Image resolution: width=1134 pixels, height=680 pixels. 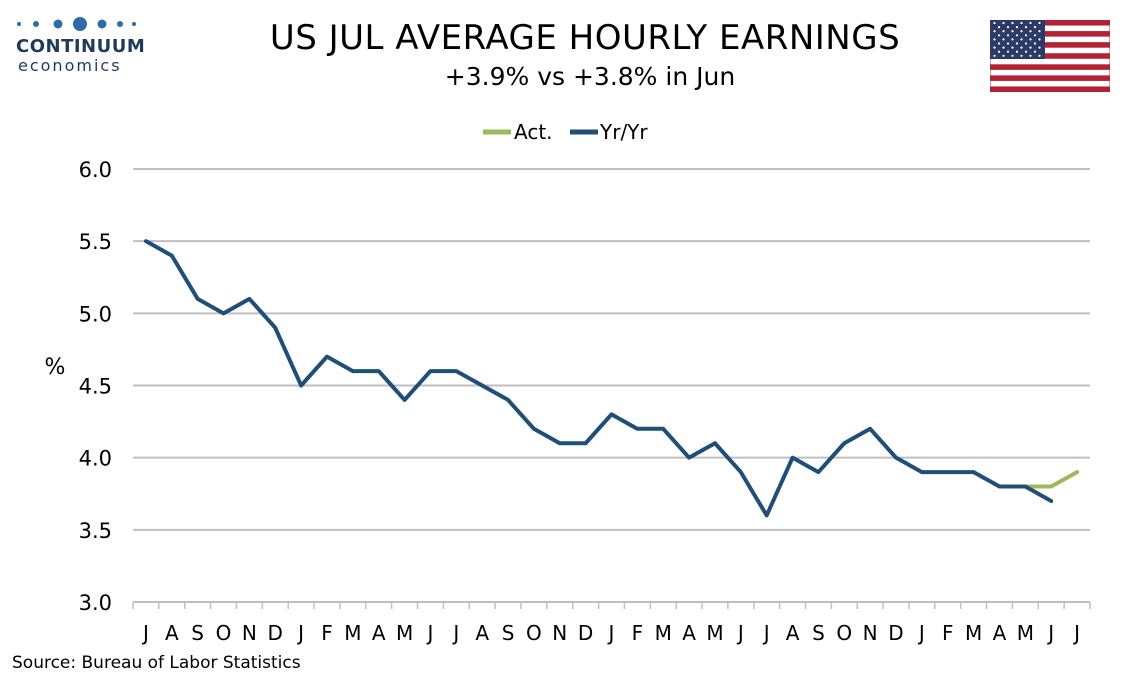 What do you see at coordinates (156, 663) in the screenshot?
I see `source-note: Source: Bureau of Labor Statistics` at bounding box center [156, 663].